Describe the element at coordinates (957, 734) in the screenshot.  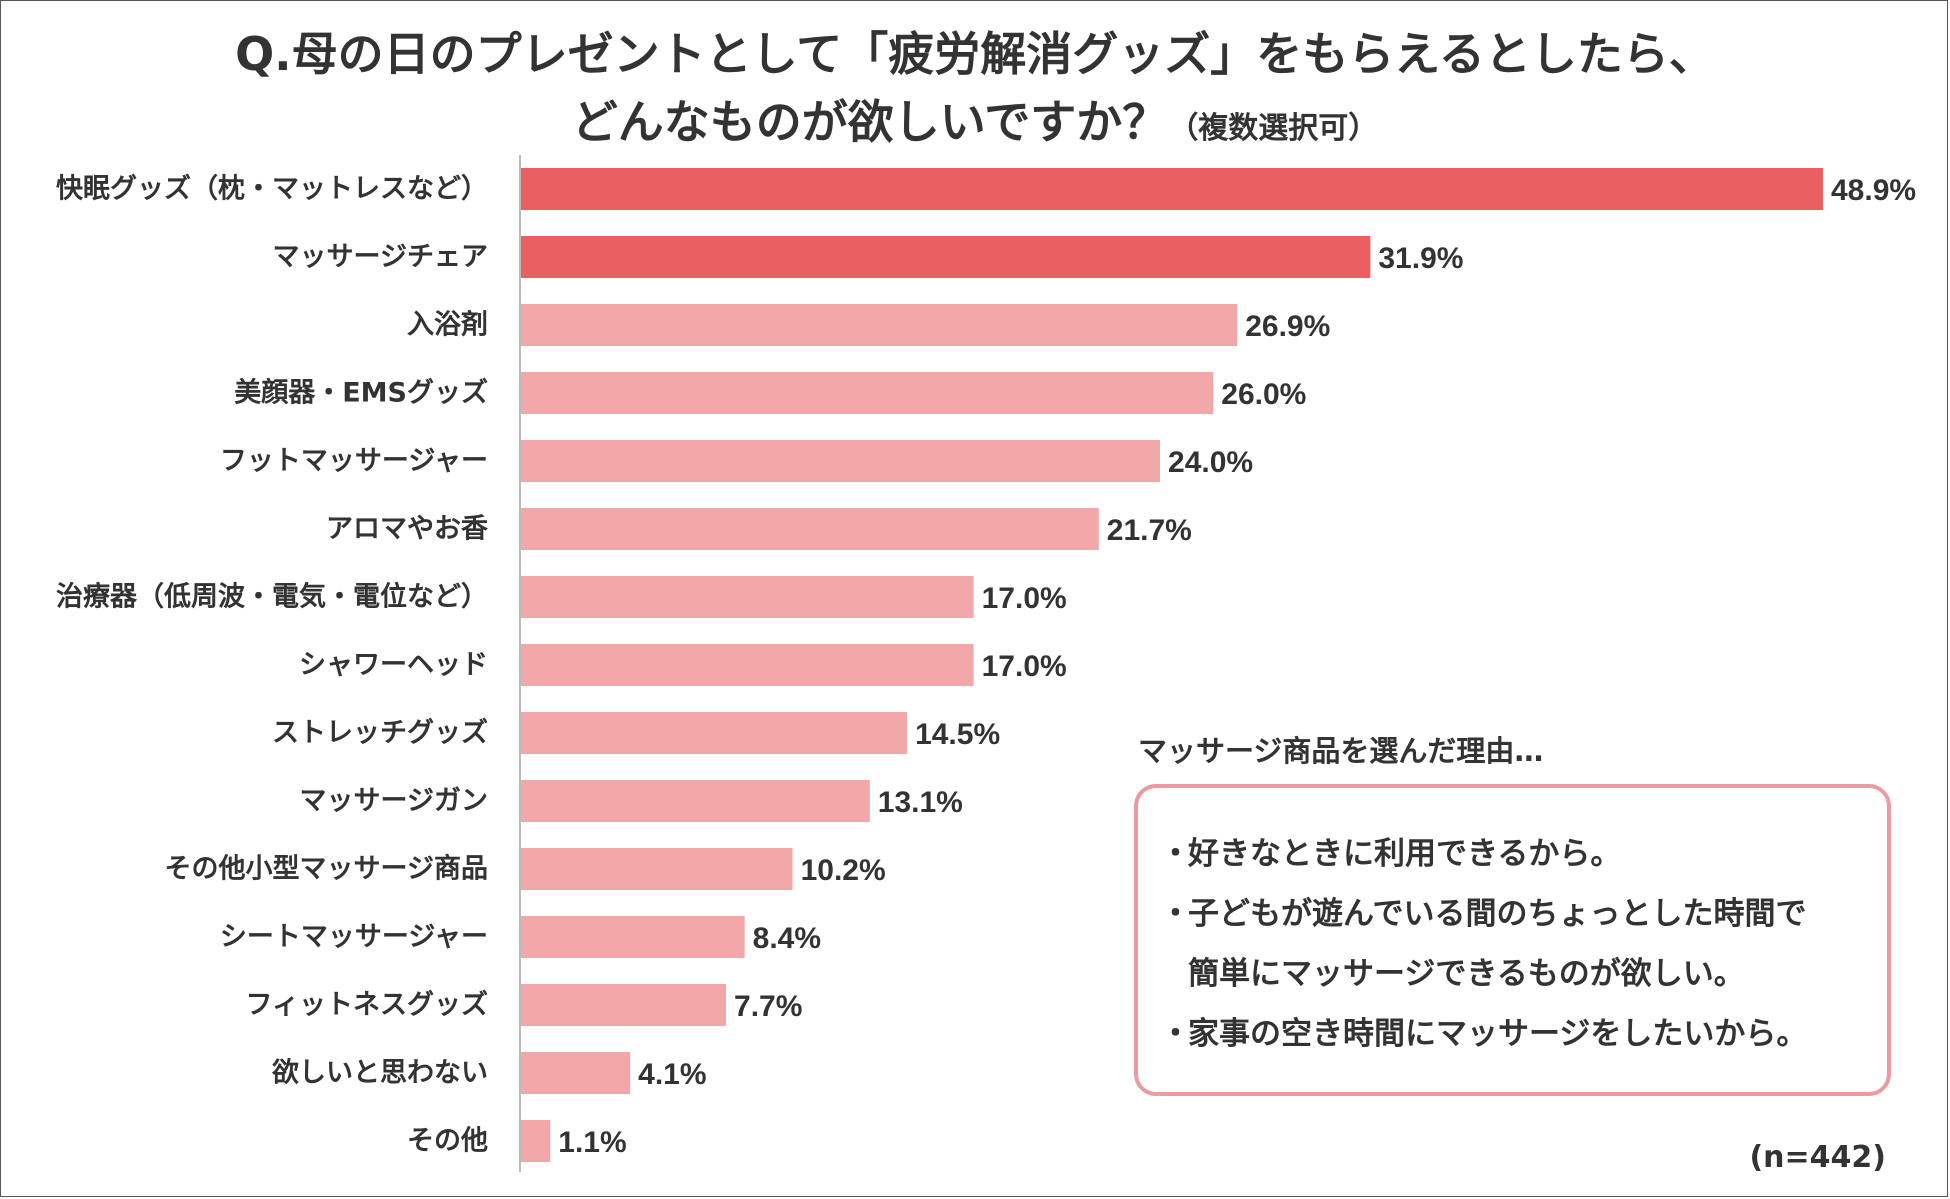
I see `data-label: 14.5%` at that location.